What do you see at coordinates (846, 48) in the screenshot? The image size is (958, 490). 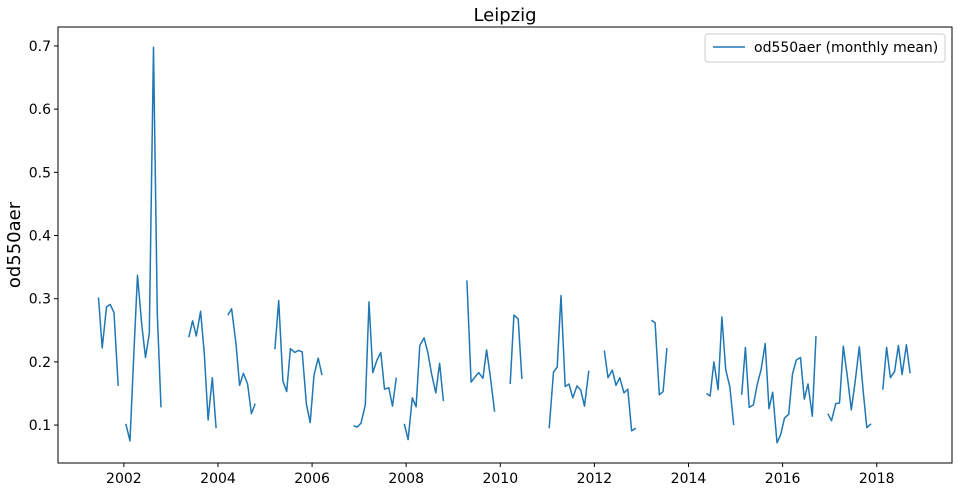 I see `legend-series-label: od550aer (monthly mean)` at bounding box center [846, 48].